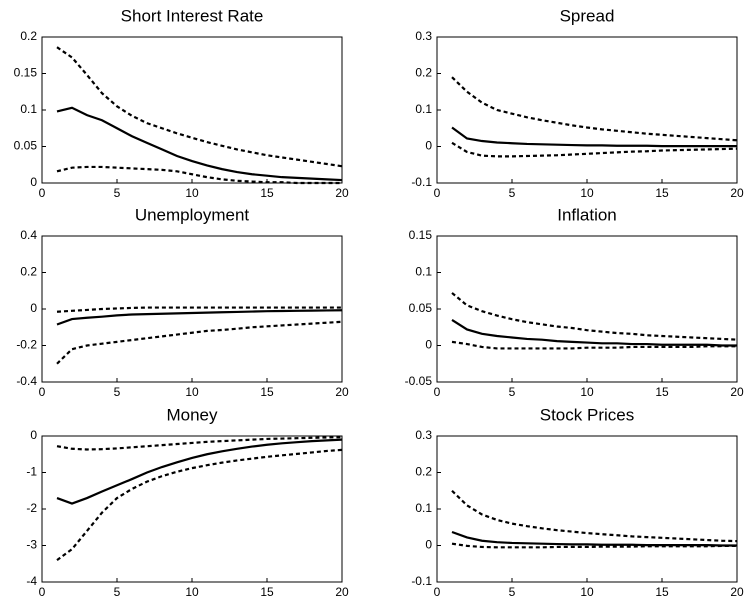 Image resolution: width=745 pixels, height=606 pixels. What do you see at coordinates (587, 214) in the screenshot?
I see `chart-title: Inflation` at bounding box center [587, 214].